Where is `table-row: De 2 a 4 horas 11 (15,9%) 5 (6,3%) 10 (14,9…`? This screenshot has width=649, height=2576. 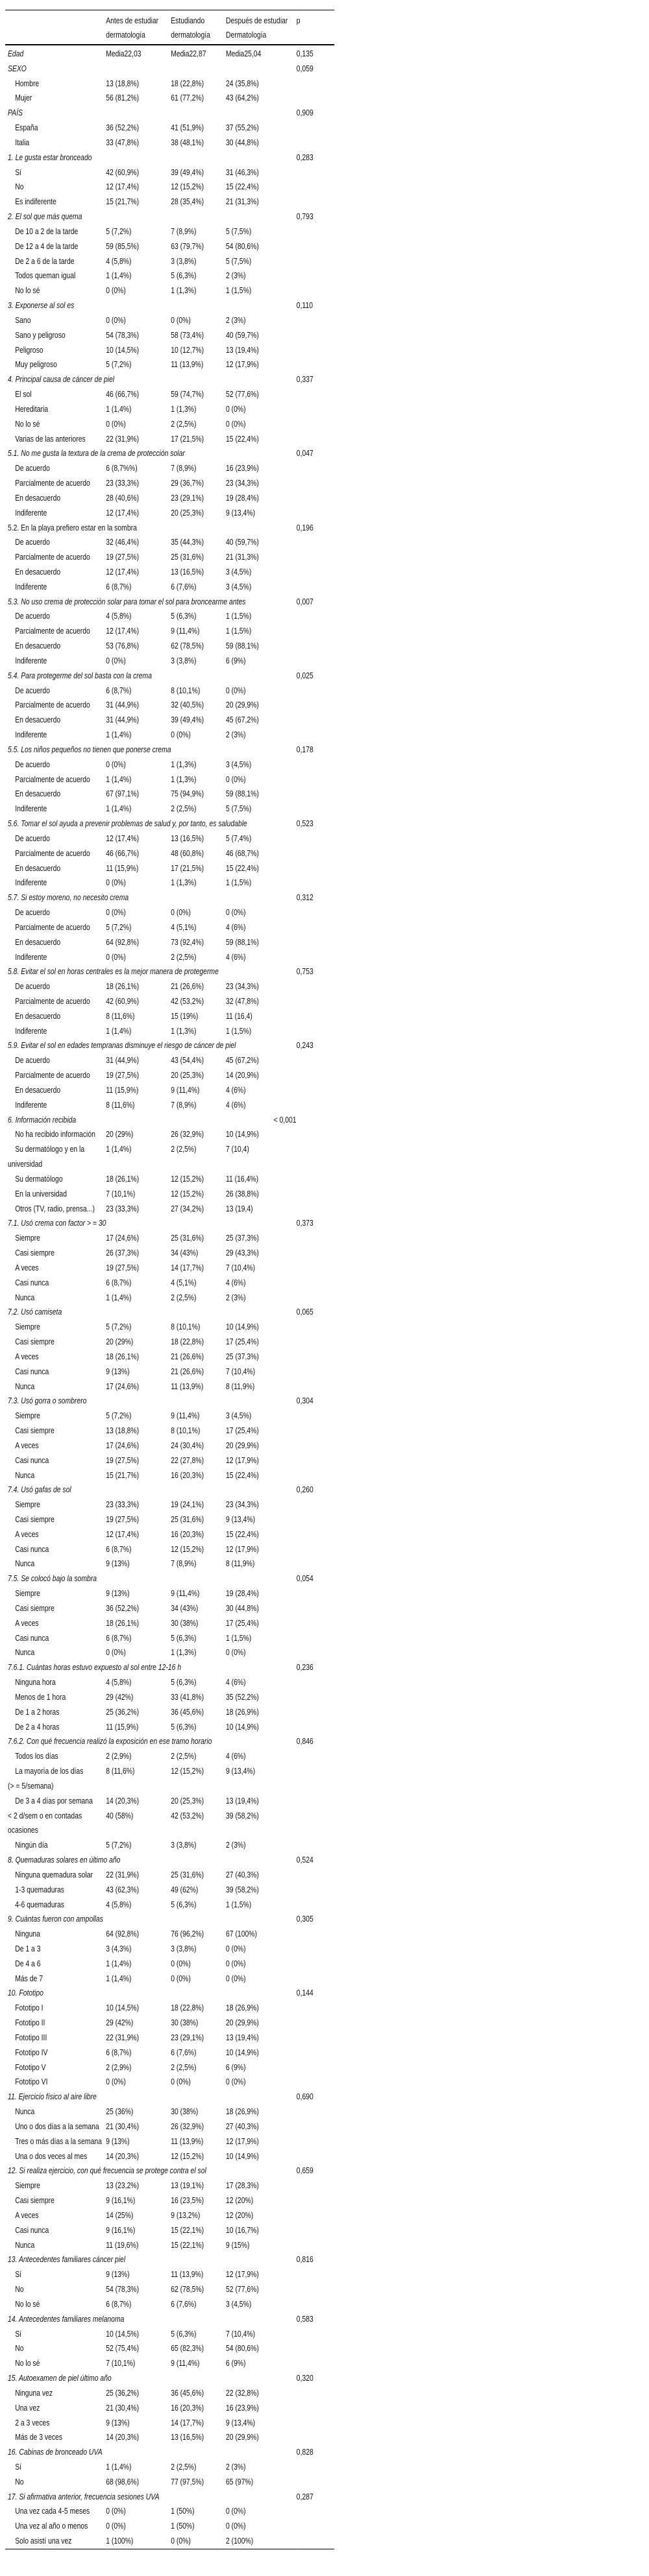 table-row: De 2 a 4 horas 11 (15,9%) 5 (6,3%) 10 (14,9… is located at coordinates (170, 1727).